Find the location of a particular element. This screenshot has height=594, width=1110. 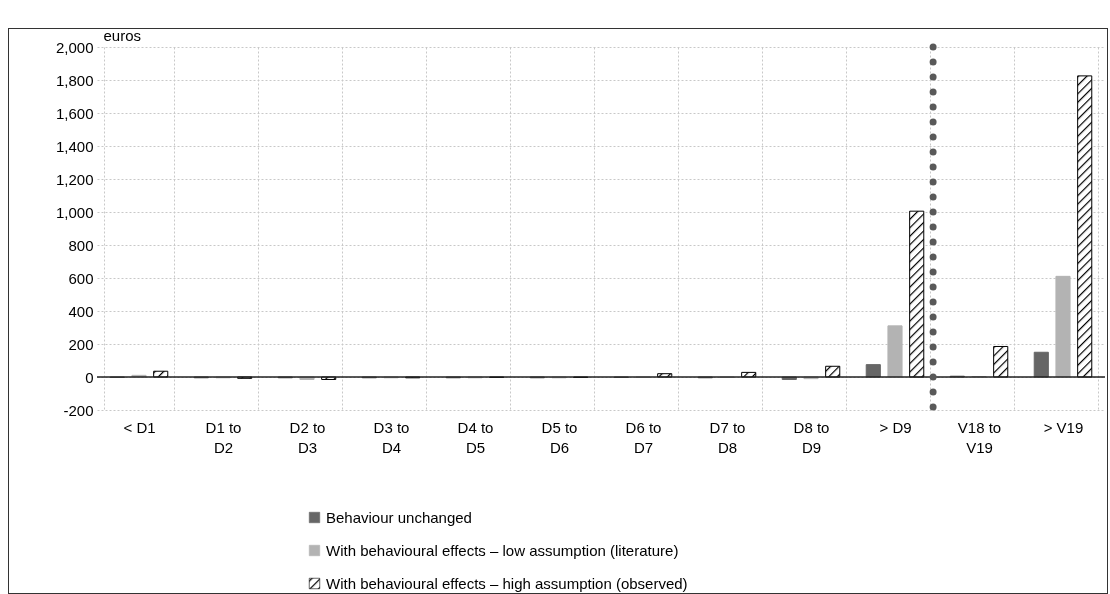

x-tick-label: D8 to D9 is located at coordinates (811, 437).